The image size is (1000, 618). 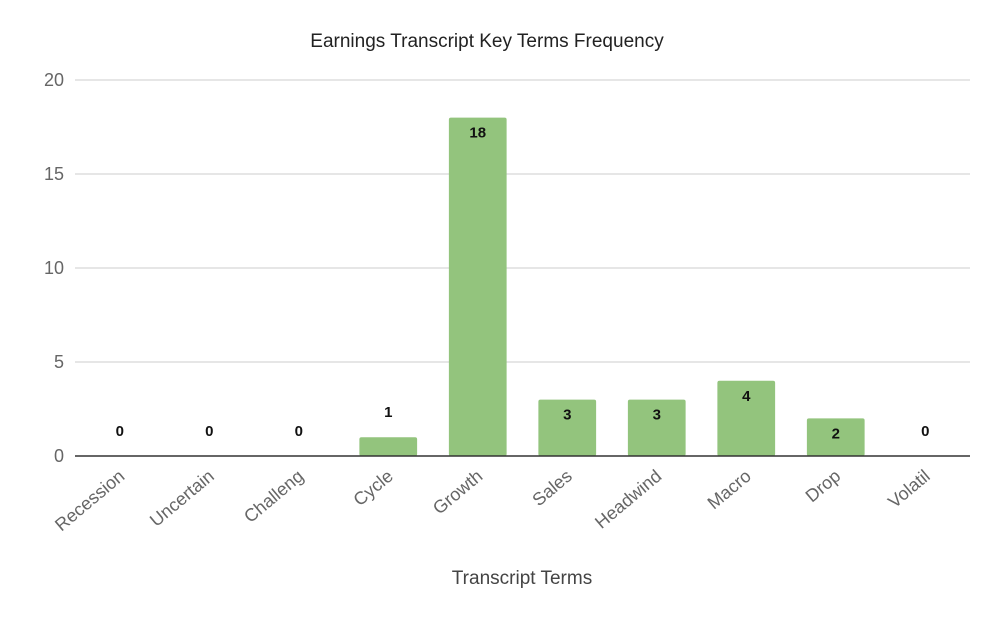 What do you see at coordinates (628, 499) in the screenshot?
I see `x-tick-label-headwind: Headwind` at bounding box center [628, 499].